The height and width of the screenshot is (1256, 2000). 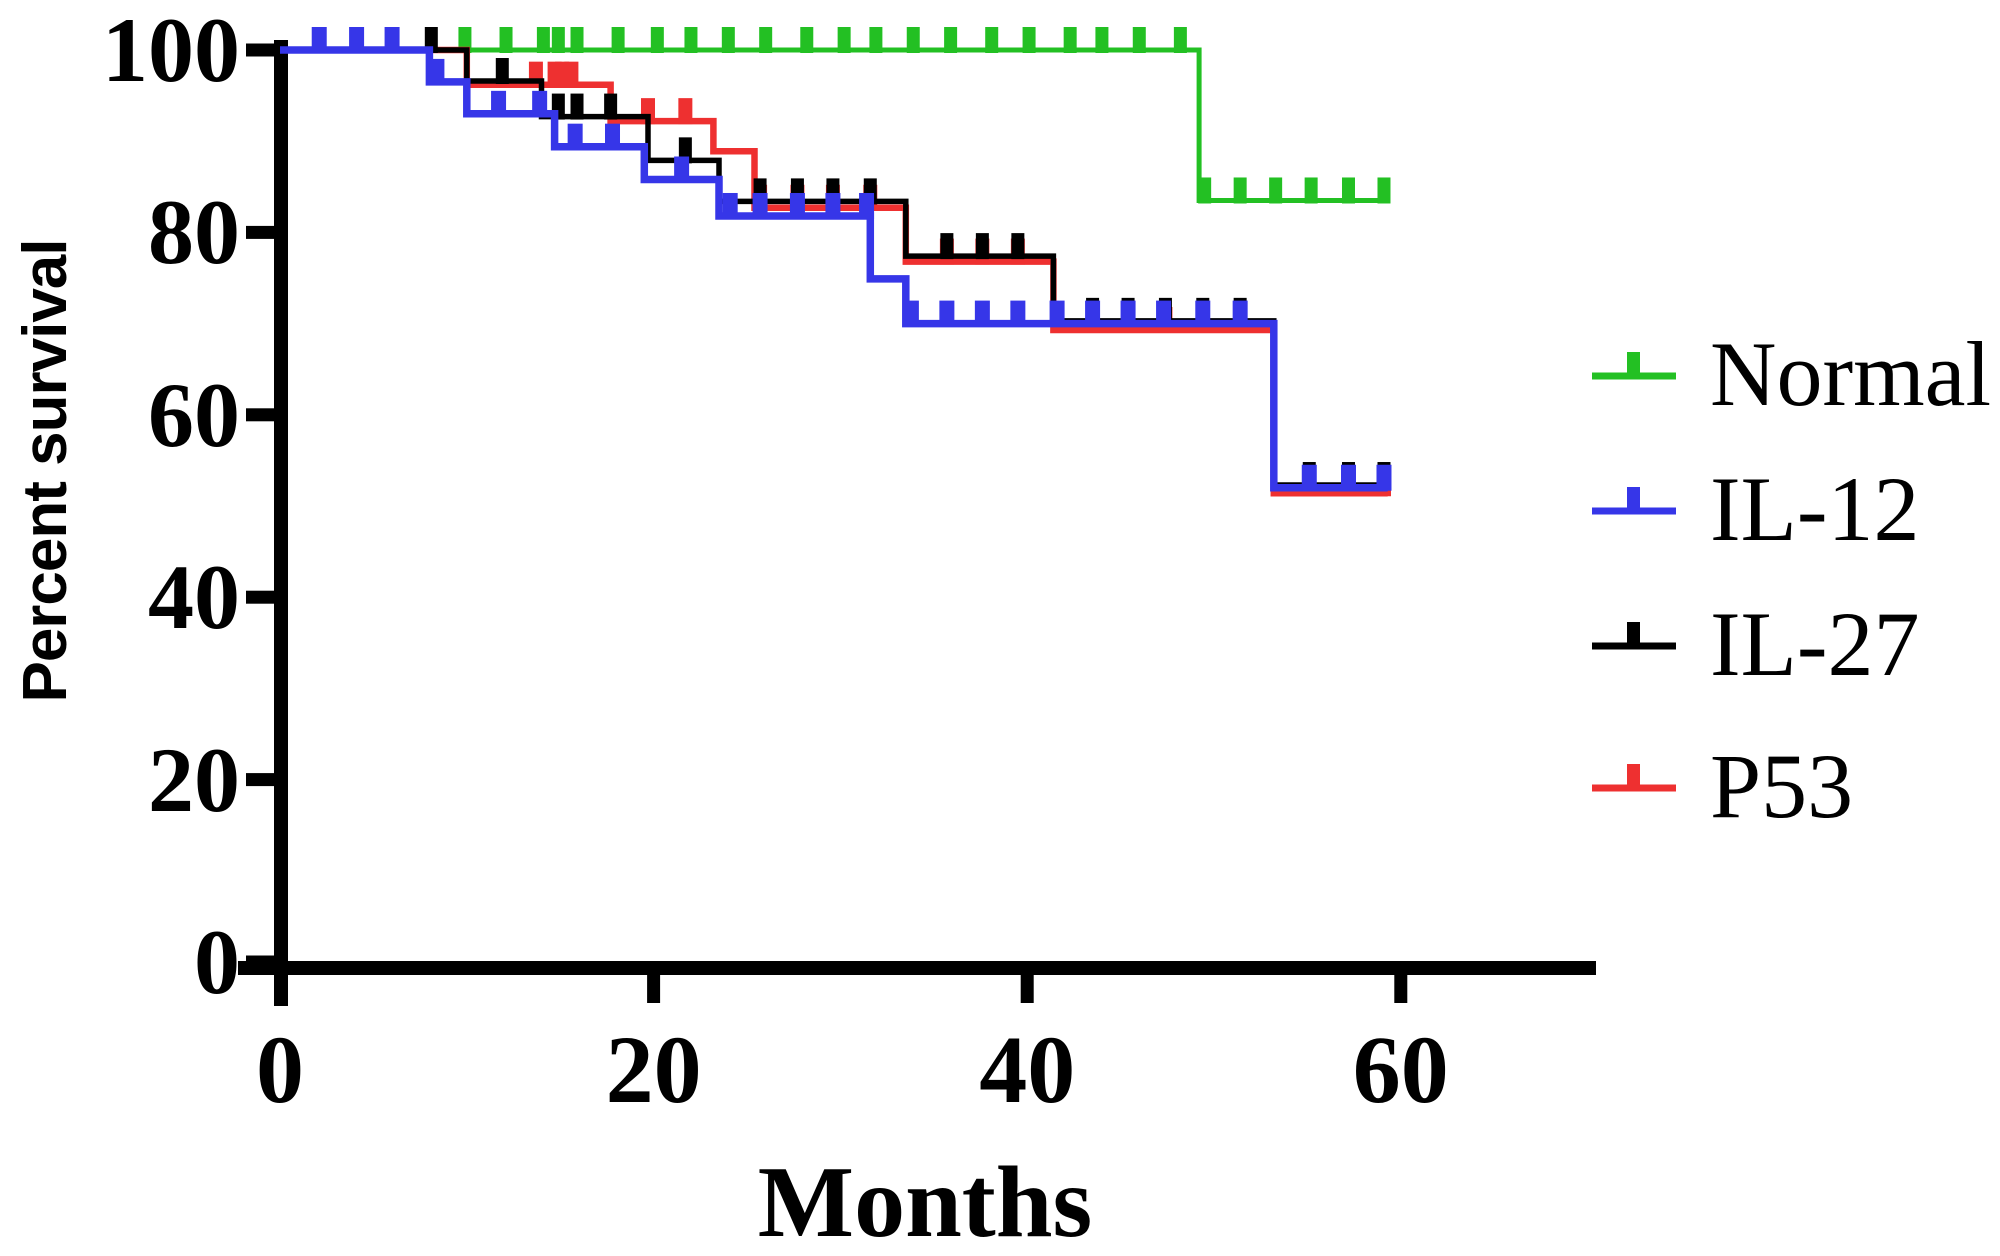 What do you see at coordinates (194, 597) in the screenshot?
I see `y-tick-label-40: 40` at bounding box center [194, 597].